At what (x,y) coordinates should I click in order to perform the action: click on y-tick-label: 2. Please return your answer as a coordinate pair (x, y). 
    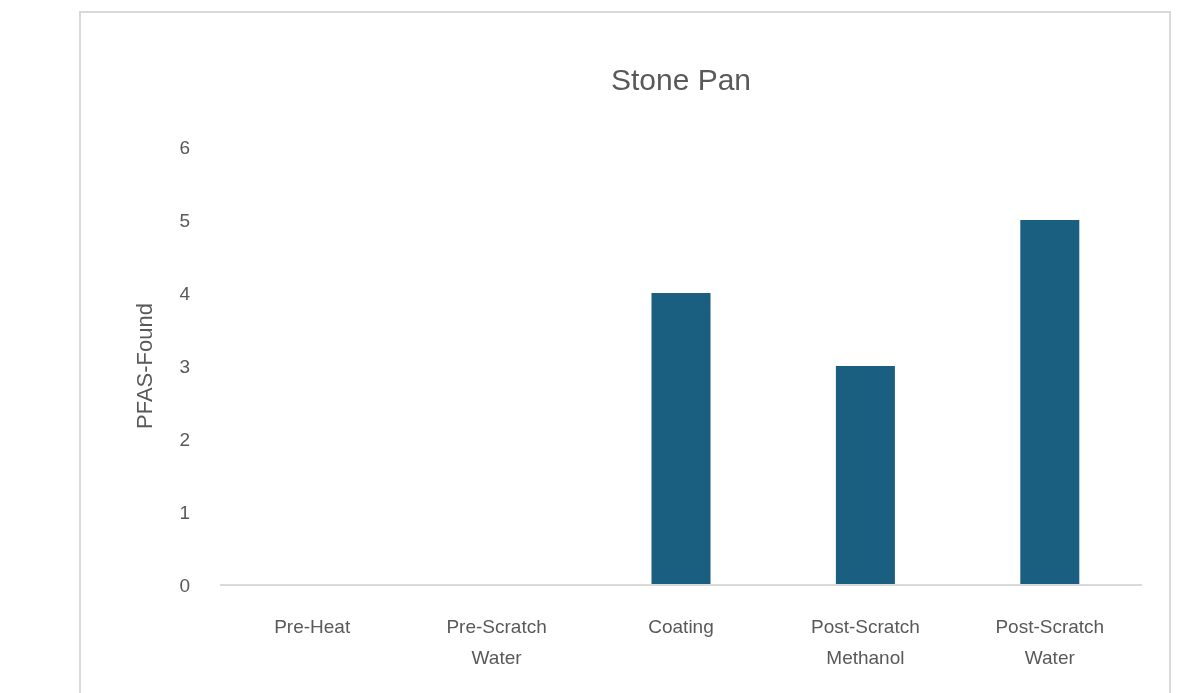
    Looking at the image, I should click on (184, 439).